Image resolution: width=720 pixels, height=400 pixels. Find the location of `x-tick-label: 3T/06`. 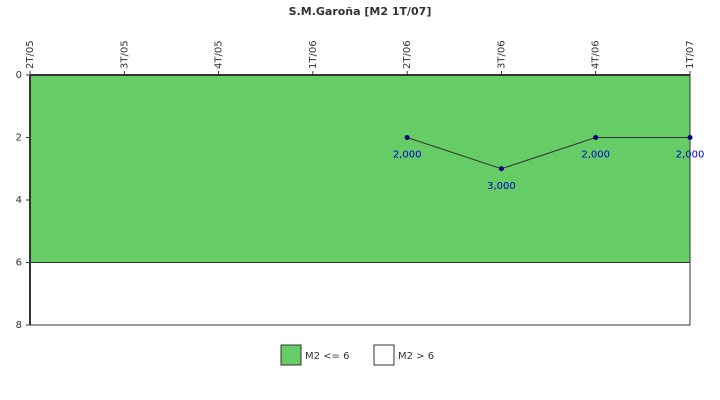

x-tick-label: 3T/06 is located at coordinates (501, 54).